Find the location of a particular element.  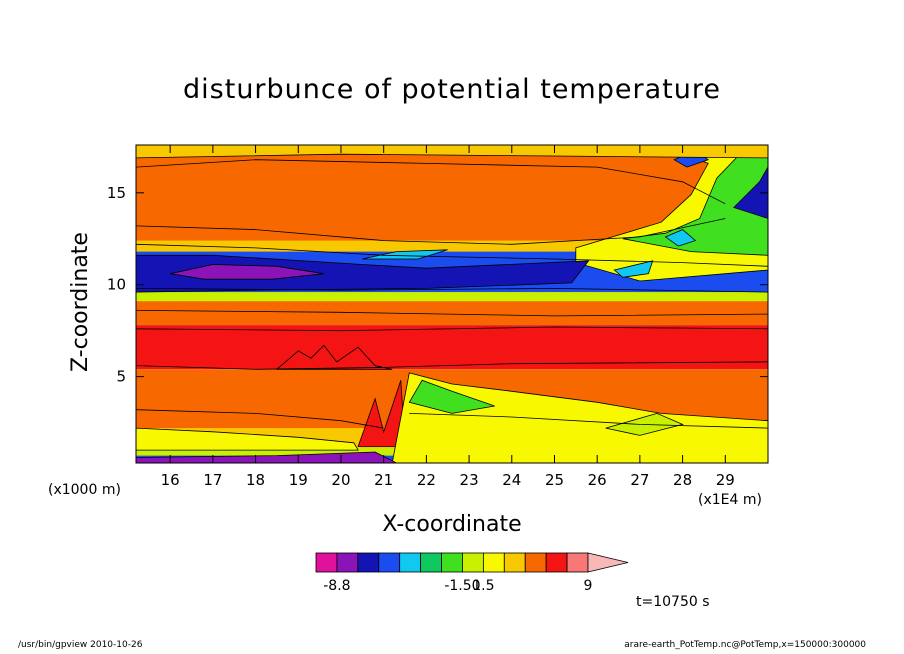

x-tick-label: 25 is located at coordinates (554, 480).